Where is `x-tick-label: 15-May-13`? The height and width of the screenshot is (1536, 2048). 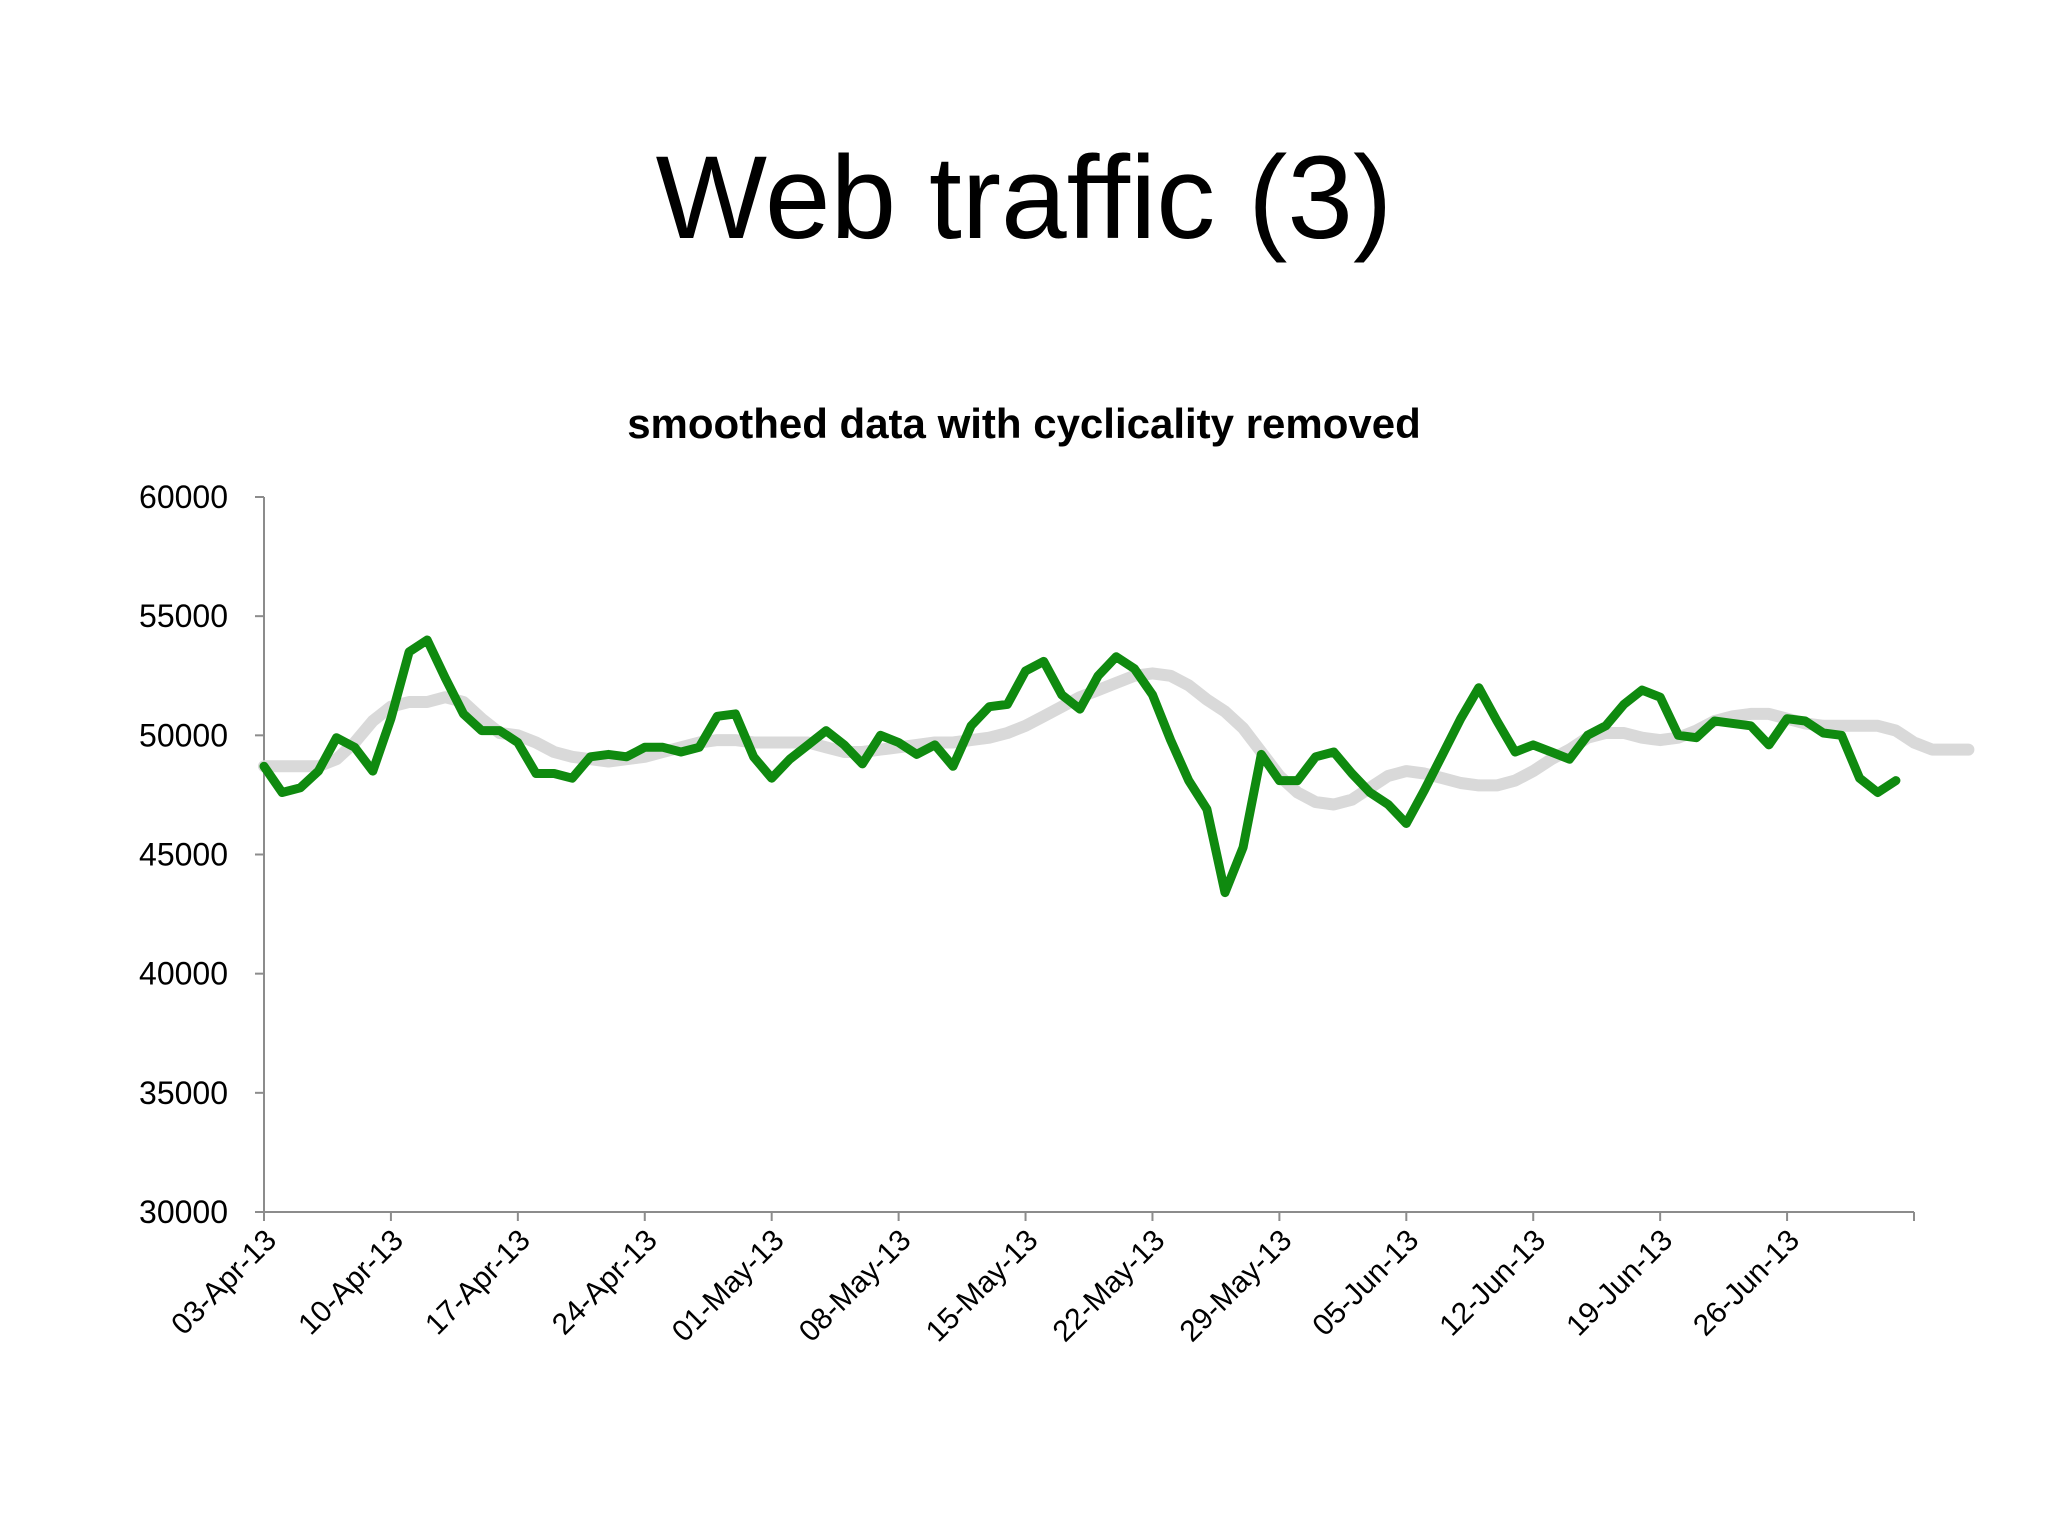
x-tick-label: 15-May-13 is located at coordinates (982, 1286).